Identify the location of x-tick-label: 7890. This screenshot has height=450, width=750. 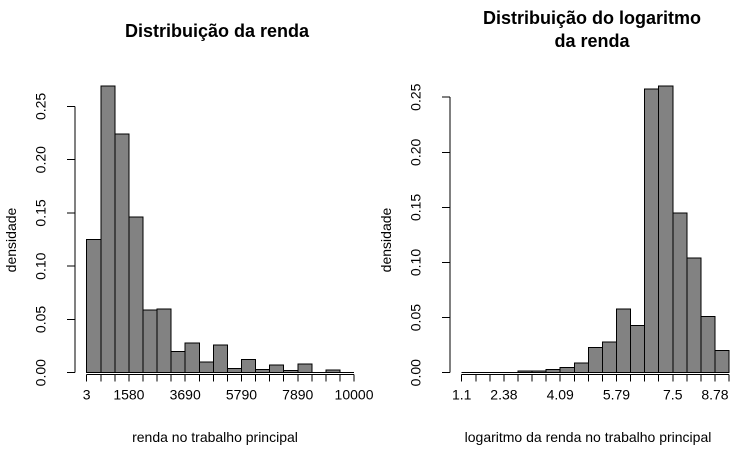
(297, 395).